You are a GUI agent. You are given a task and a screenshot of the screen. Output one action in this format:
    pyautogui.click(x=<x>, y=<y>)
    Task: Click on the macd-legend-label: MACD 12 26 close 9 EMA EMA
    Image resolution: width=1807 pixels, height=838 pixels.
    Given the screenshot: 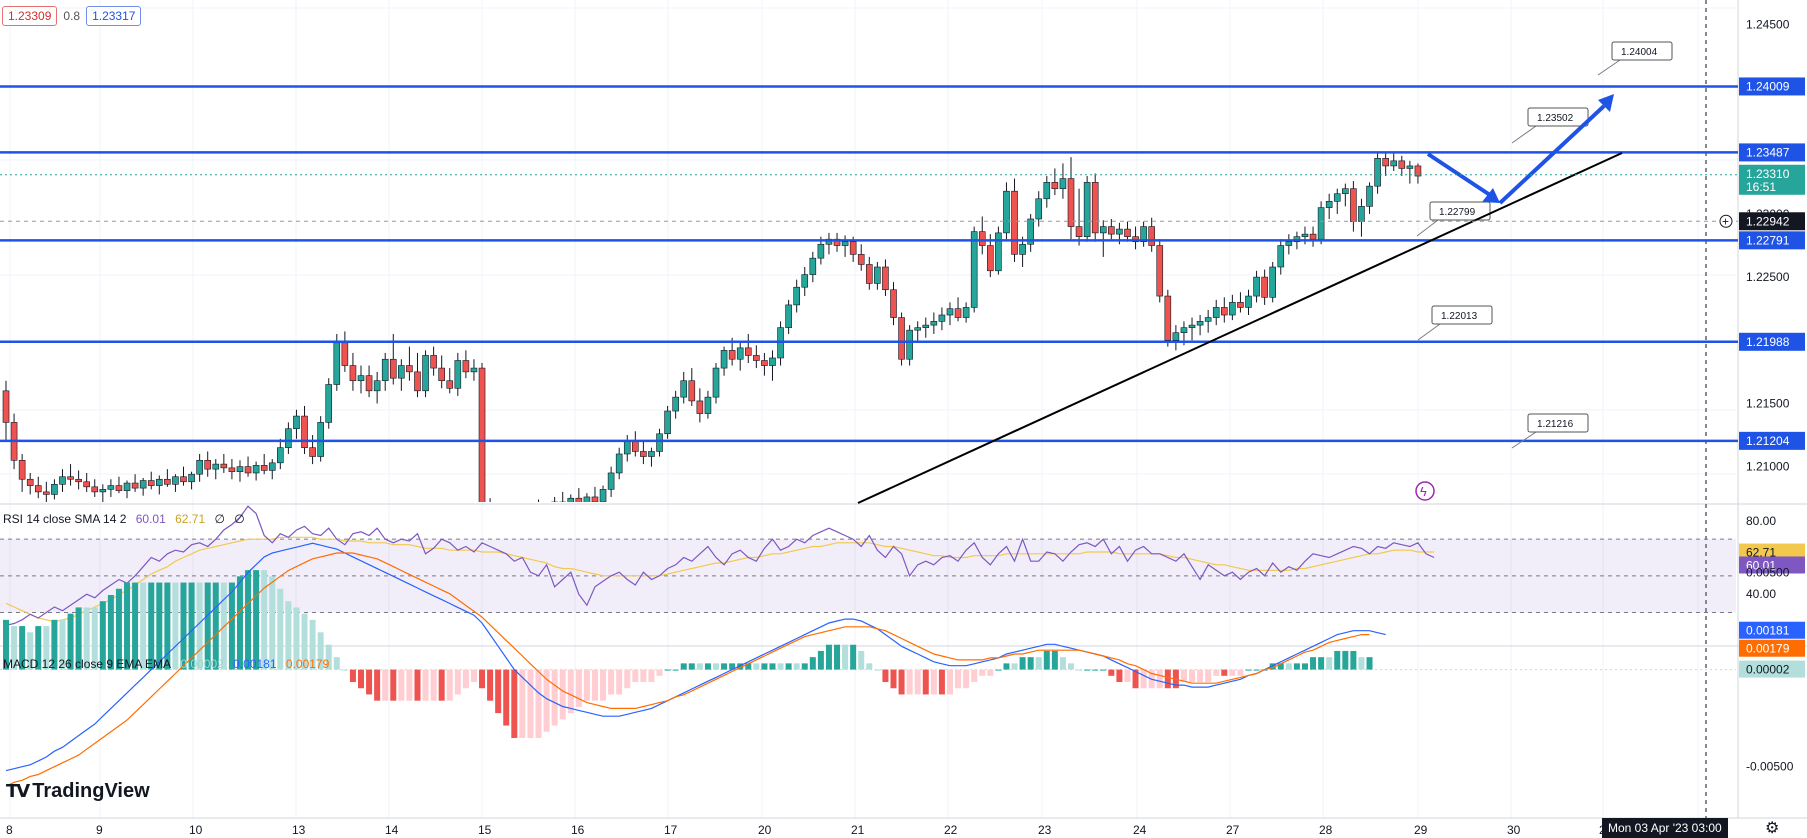 What is the action you would take?
    pyautogui.click(x=87, y=664)
    